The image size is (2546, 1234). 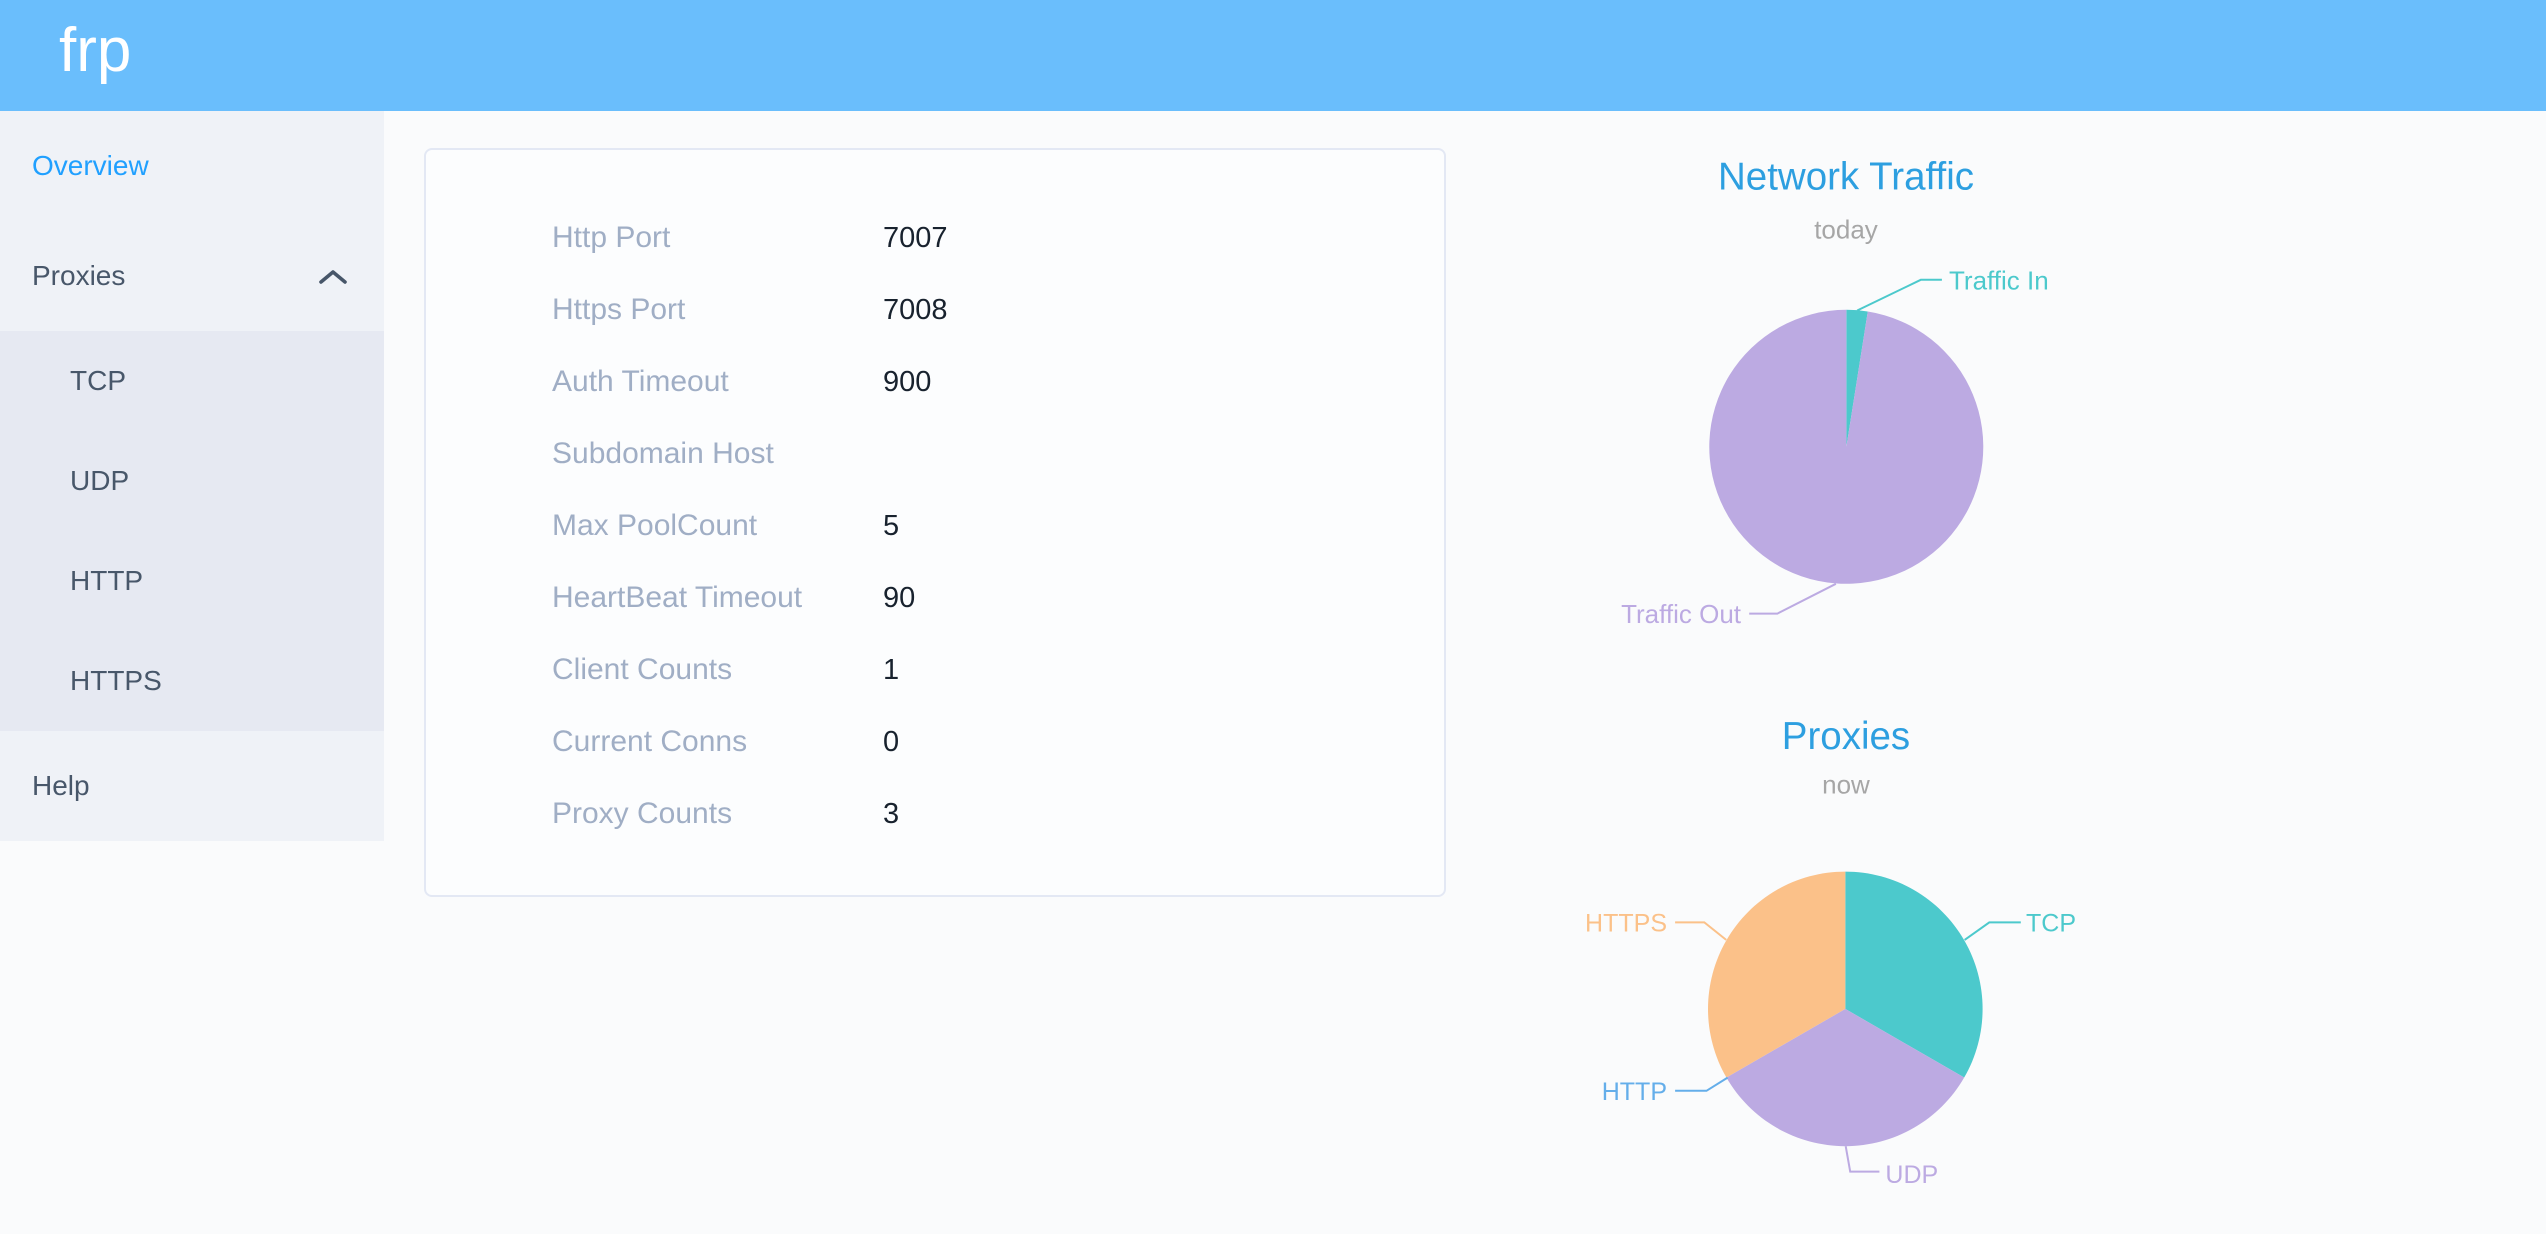 What do you see at coordinates (1846, 230) in the screenshot?
I see `svg-text: today` at bounding box center [1846, 230].